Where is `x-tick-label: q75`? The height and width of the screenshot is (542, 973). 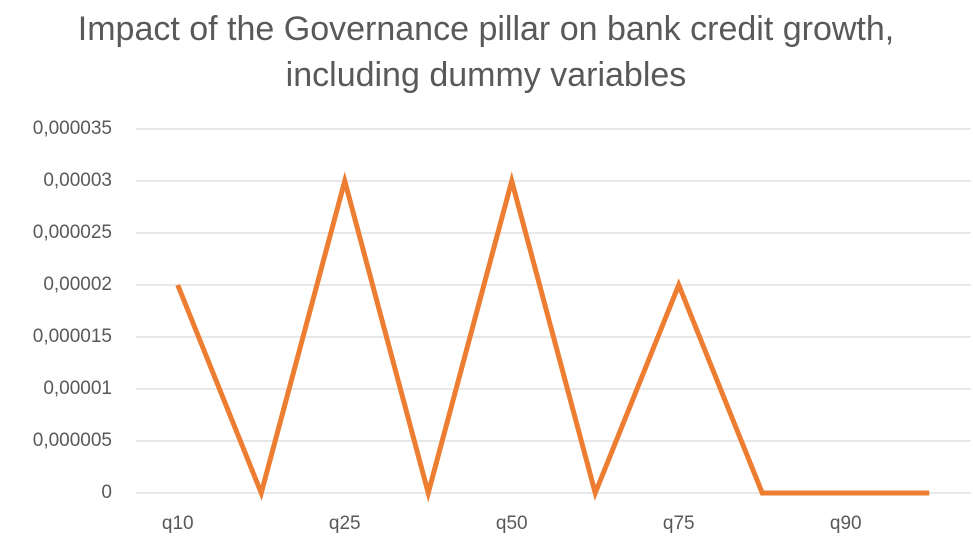
x-tick-label: q75 is located at coordinates (679, 523).